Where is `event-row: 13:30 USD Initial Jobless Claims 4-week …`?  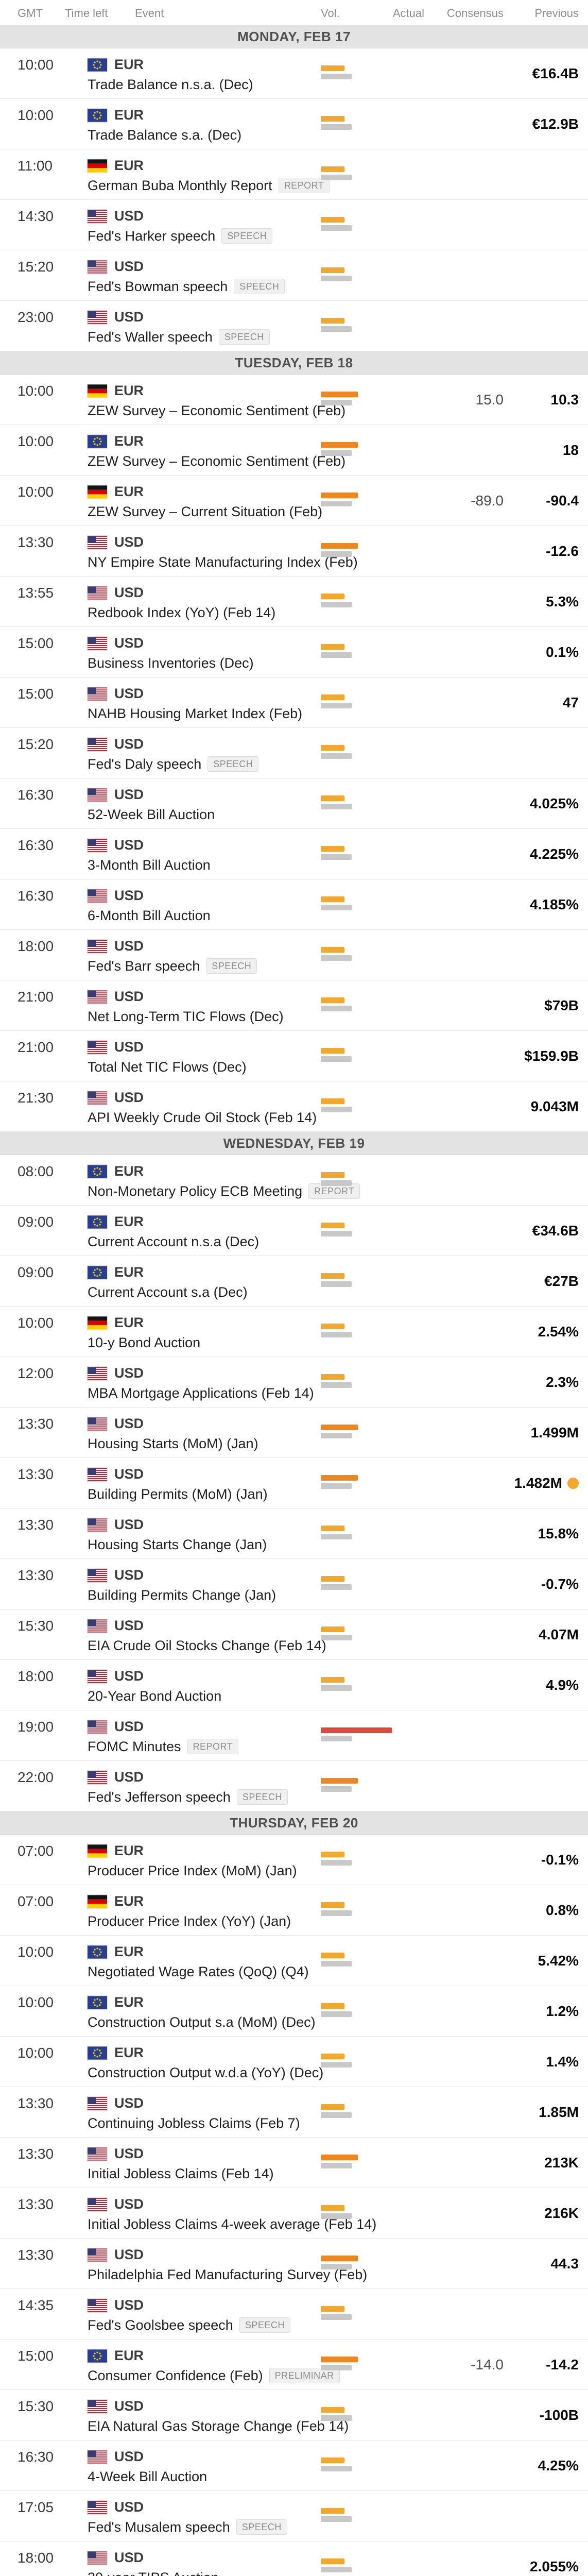
event-row: 13:30 USD Initial Jobless Claims 4-week … is located at coordinates (294, 2213).